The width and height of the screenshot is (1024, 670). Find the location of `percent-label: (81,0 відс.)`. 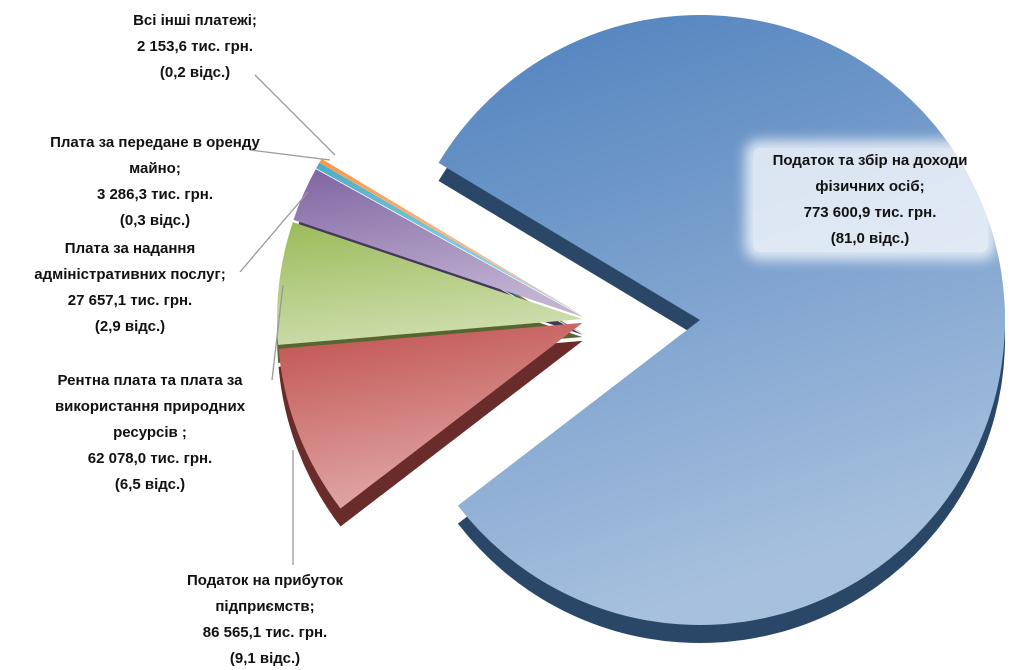

percent-label: (81,0 відс.) is located at coordinates (870, 238).